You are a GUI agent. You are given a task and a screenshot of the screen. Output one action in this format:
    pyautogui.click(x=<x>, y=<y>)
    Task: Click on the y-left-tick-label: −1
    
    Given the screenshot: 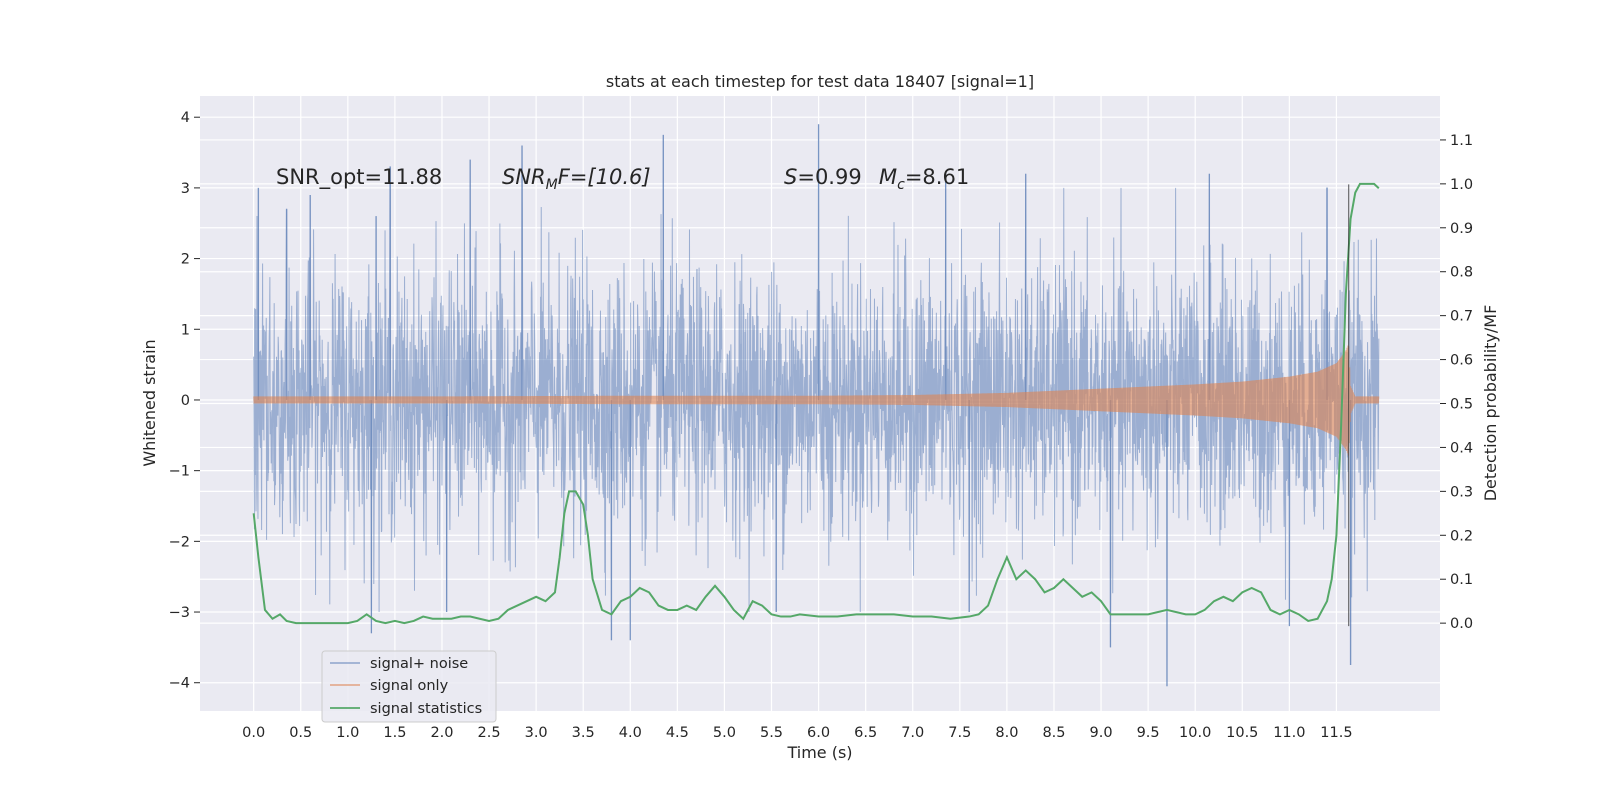 What is the action you would take?
    pyautogui.click(x=179, y=472)
    